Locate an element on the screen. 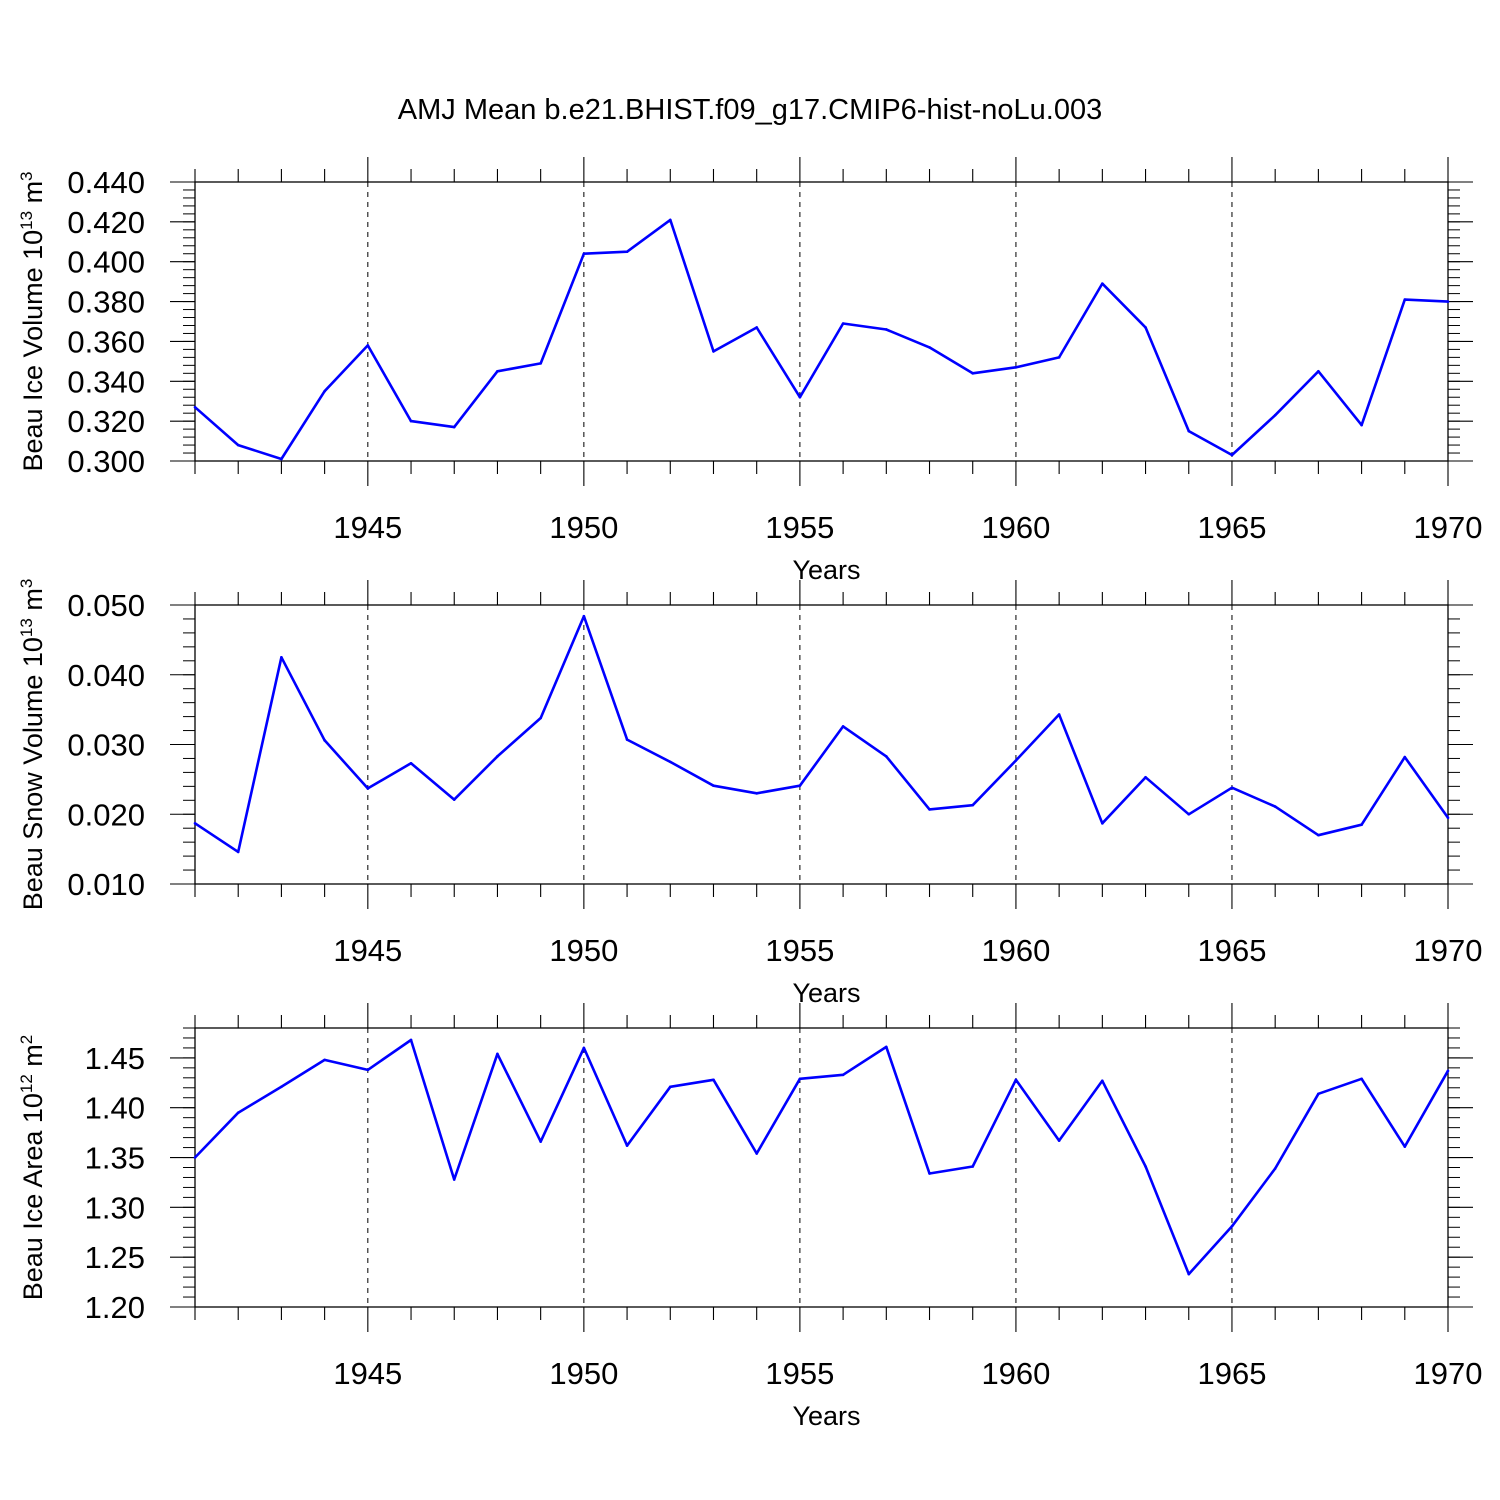  y-axis-label: Beau Ice Volume 1013 m3 is located at coordinates (32, 321).